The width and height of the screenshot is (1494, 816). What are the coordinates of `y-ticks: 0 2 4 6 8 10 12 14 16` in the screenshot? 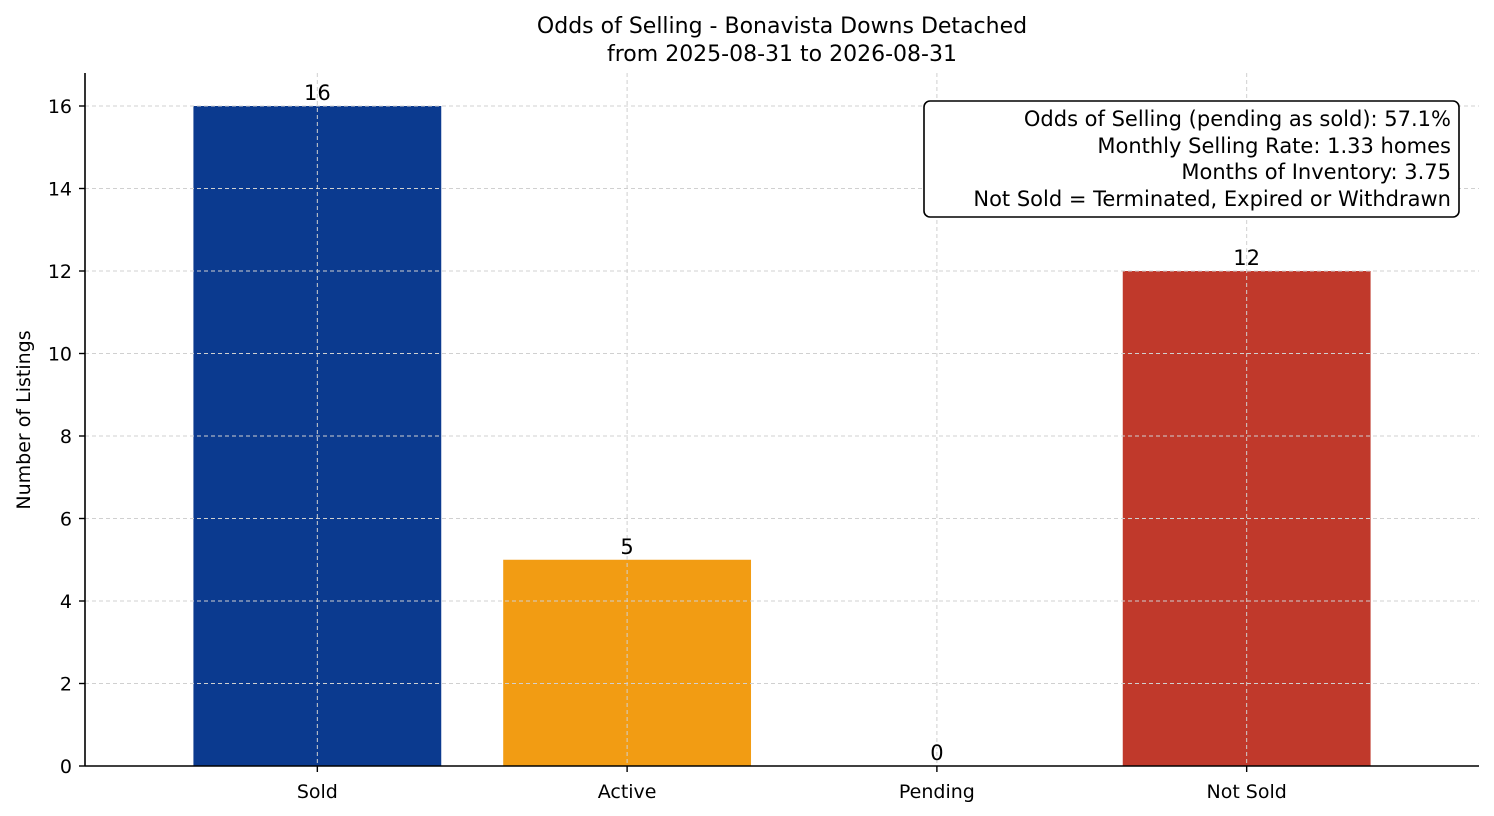 It's located at (66, 437).